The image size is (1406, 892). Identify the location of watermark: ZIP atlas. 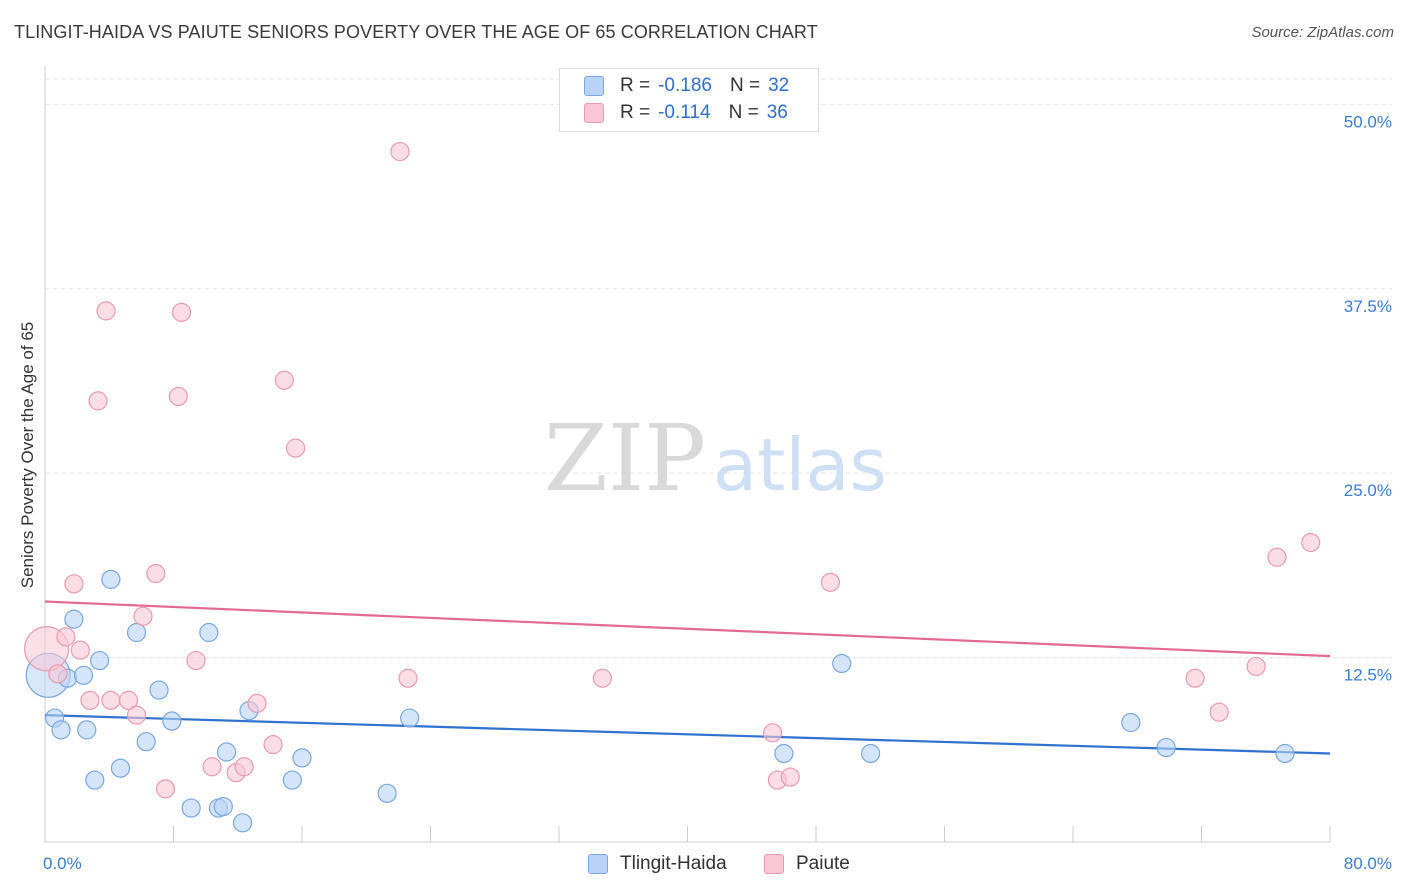
(715, 458).